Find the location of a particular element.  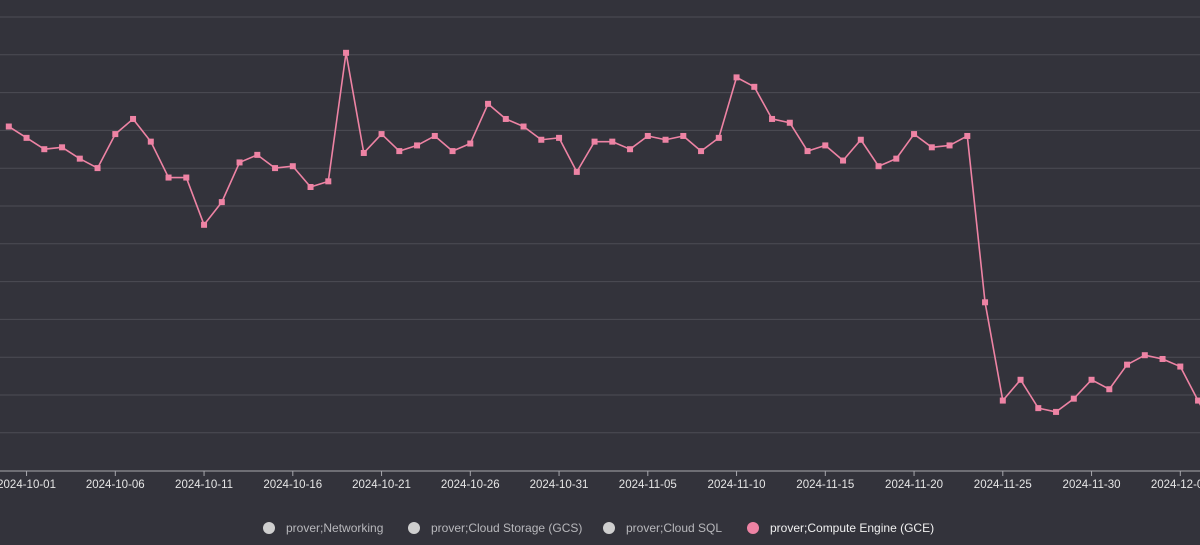

legend-item: prover;Networking is located at coordinates (323, 528).